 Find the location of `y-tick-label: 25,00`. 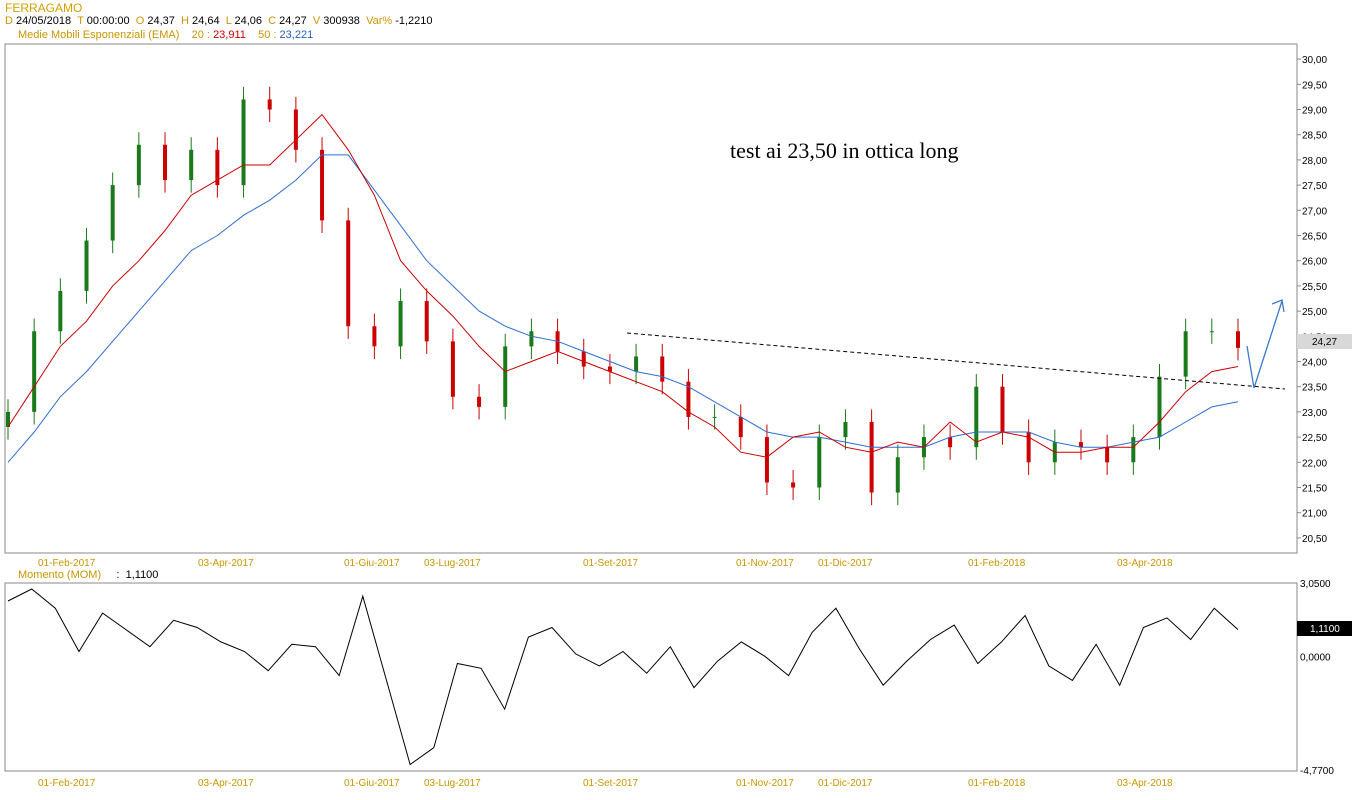

y-tick-label: 25,00 is located at coordinates (1314, 312).